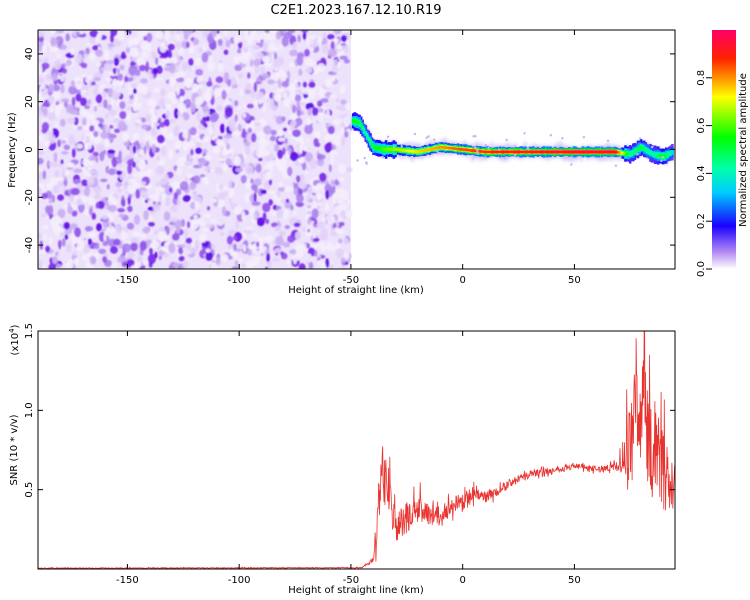 This screenshot has width=750, height=600. I want to click on y-tick-label: 0, so click(29, 149).